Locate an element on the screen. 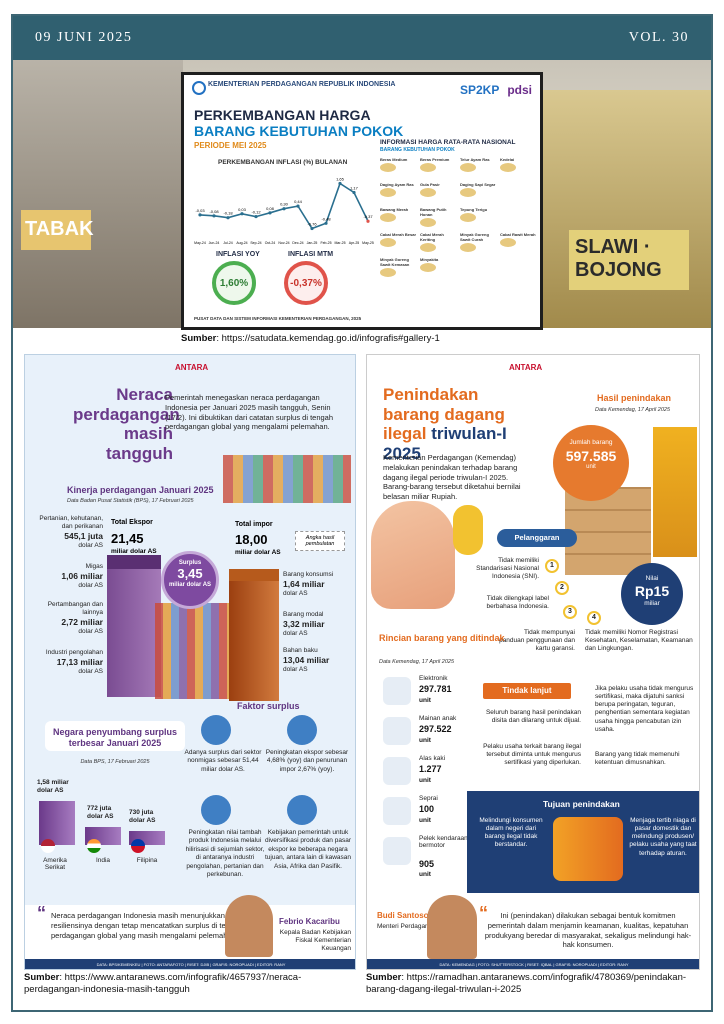  commodity-item: Daging Ayam Ras is located at coordinates (399, 193).